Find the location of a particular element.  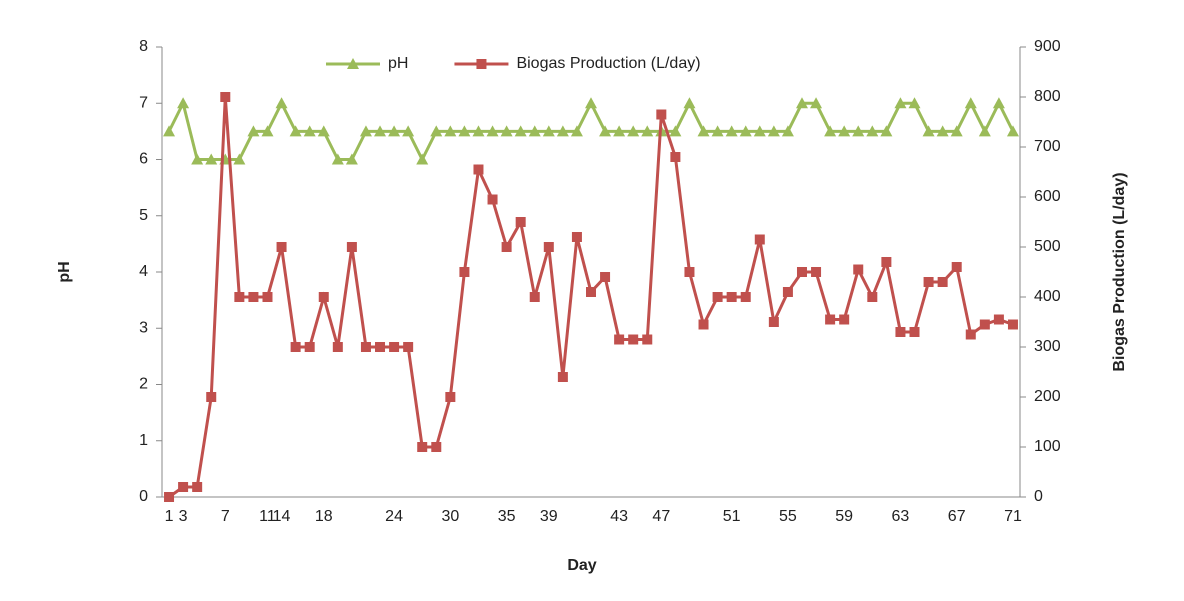

y2-tick-label: 100 is located at coordinates (1047, 446).